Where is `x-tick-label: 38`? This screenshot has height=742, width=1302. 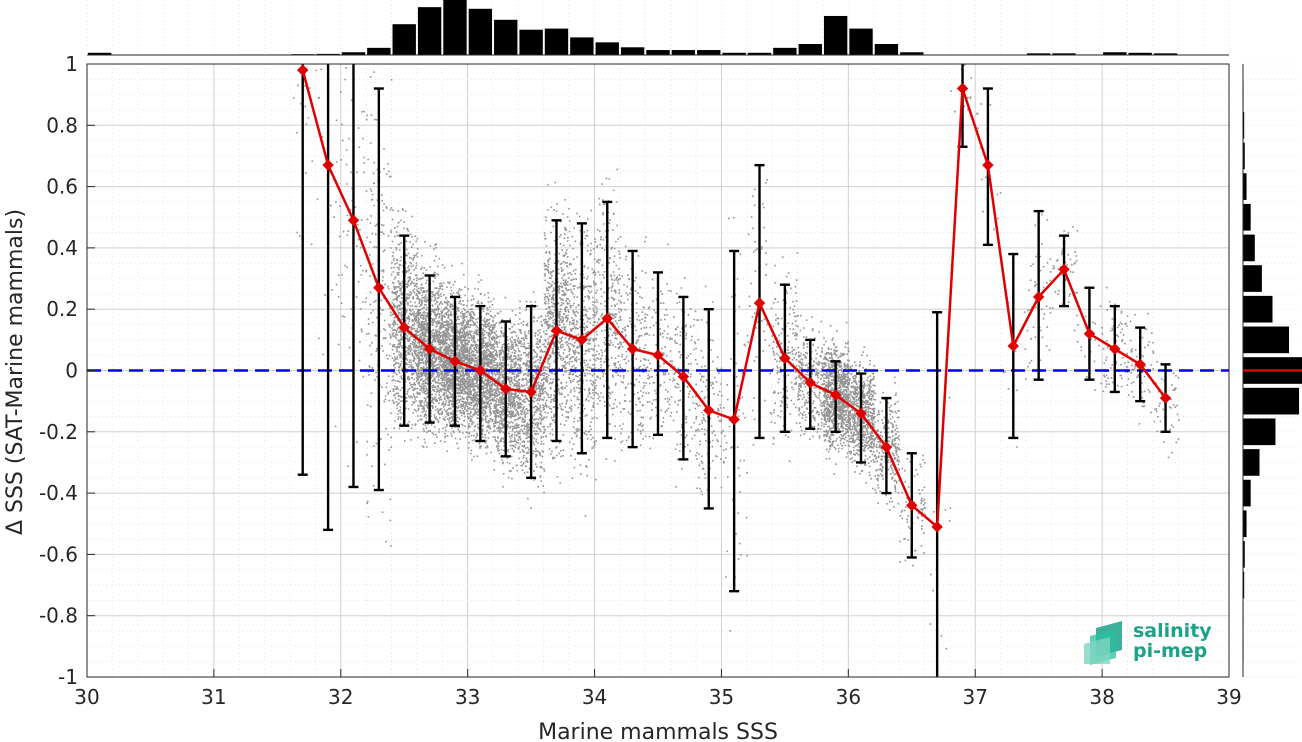 x-tick-label: 38 is located at coordinates (1101, 697).